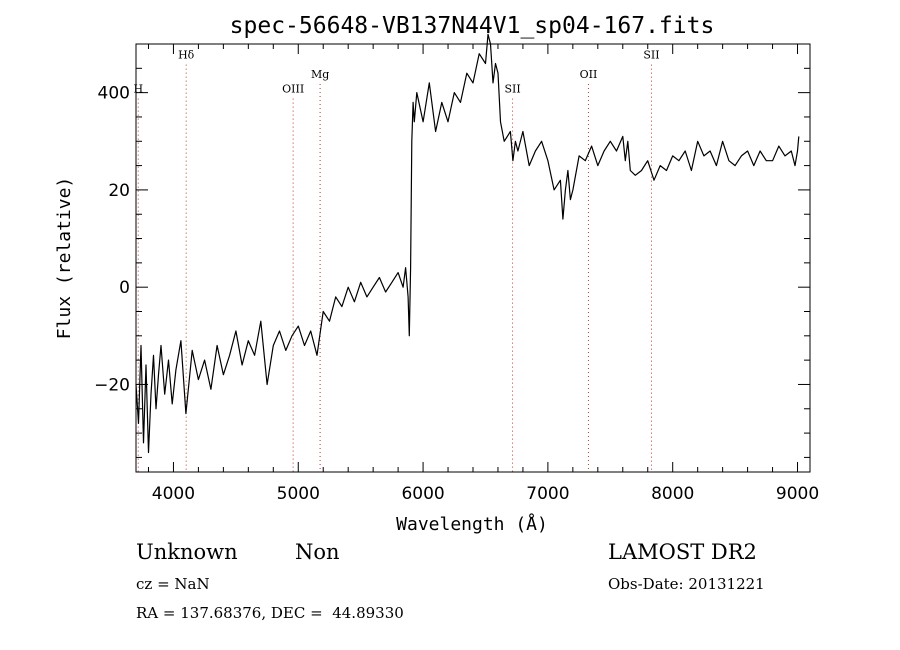  Describe the element at coordinates (112, 385) in the screenshot. I see `y-tick-label: −20` at that location.